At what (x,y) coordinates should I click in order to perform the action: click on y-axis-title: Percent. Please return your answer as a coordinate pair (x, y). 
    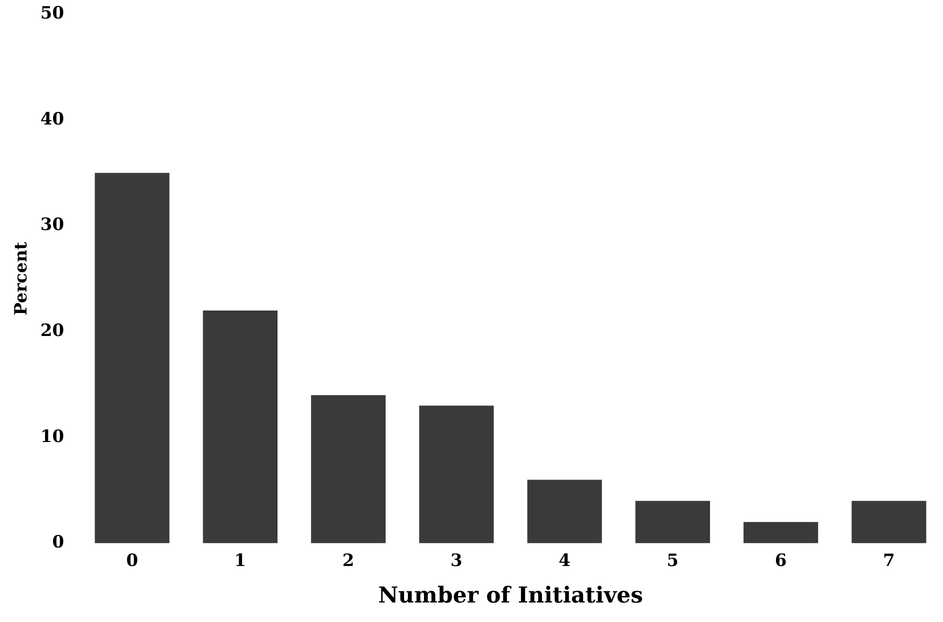
    Looking at the image, I should click on (22, 279).